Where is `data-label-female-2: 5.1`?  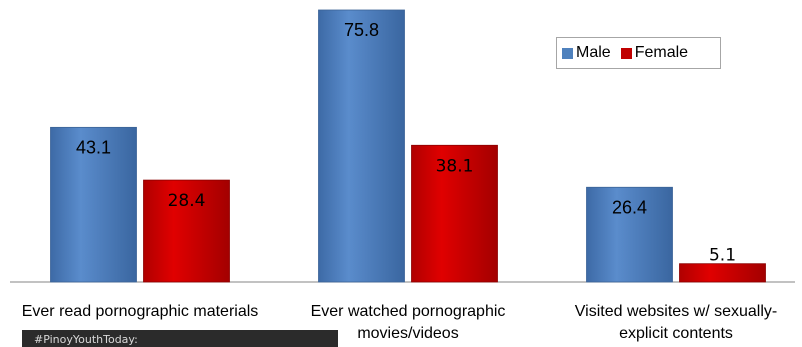
data-label-female-2: 5.1 is located at coordinates (722, 256).